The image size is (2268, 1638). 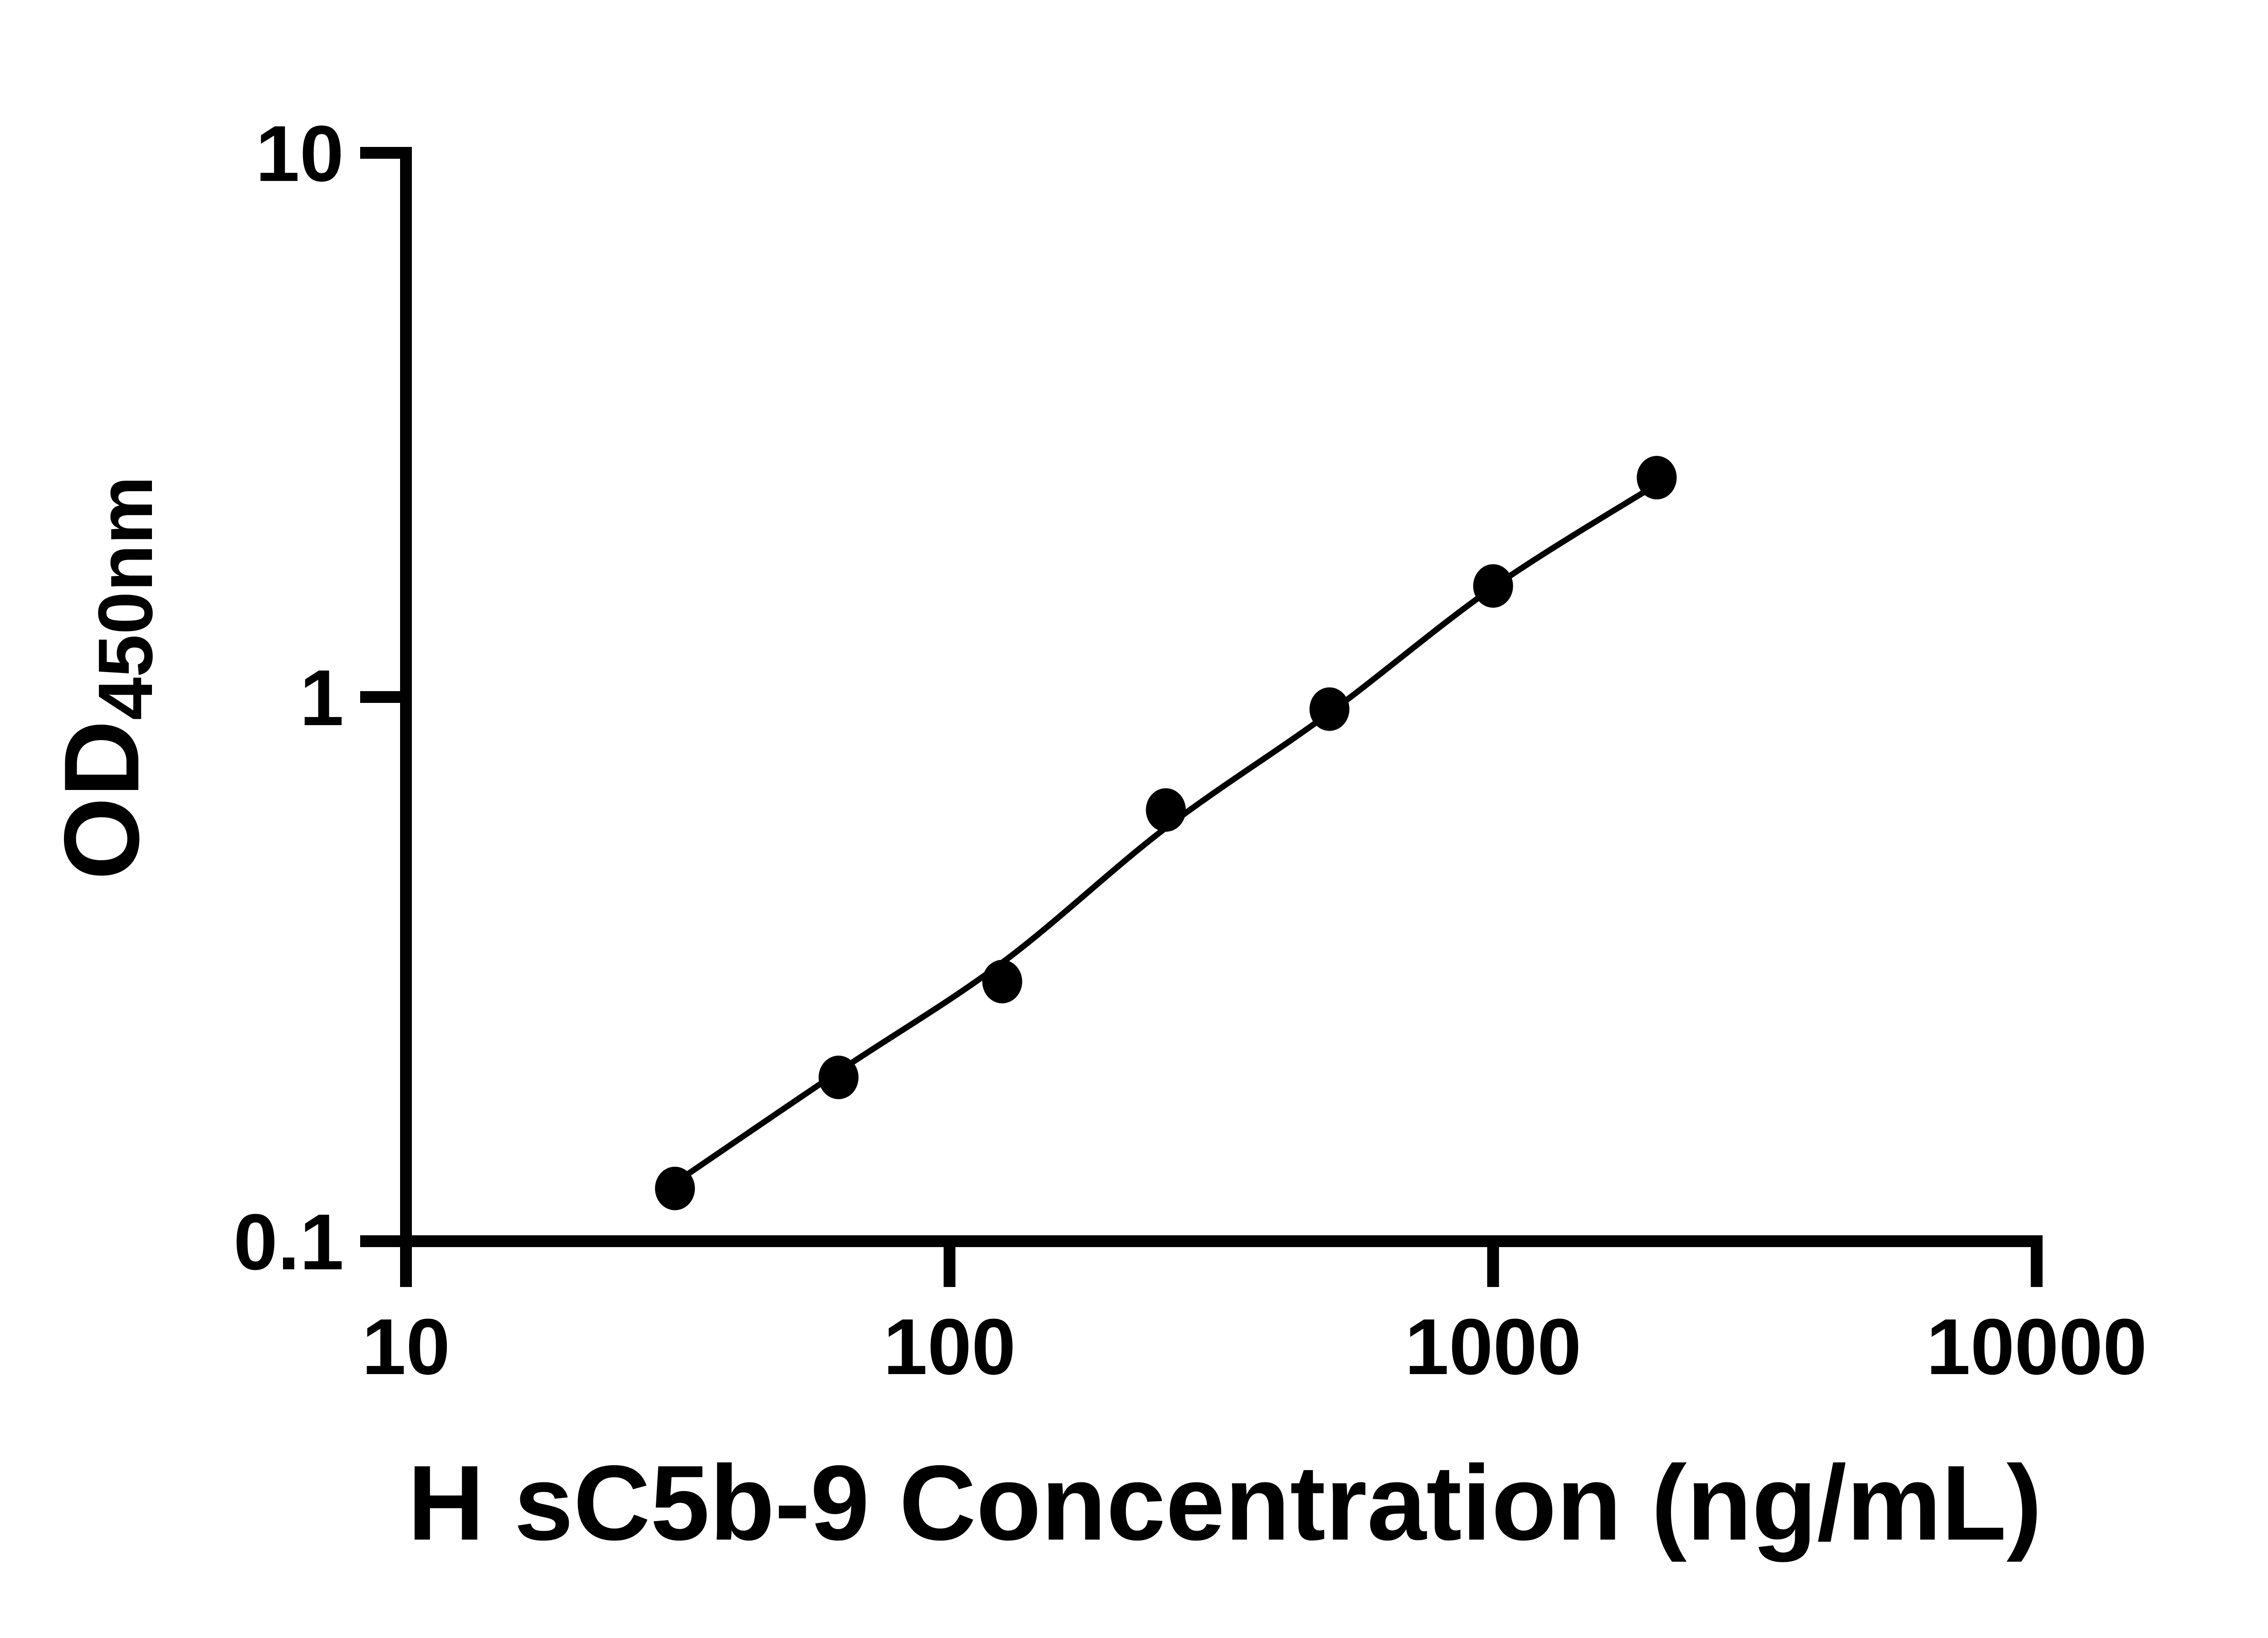 I want to click on x-tick-label: 10000, so click(x=2037, y=1347).